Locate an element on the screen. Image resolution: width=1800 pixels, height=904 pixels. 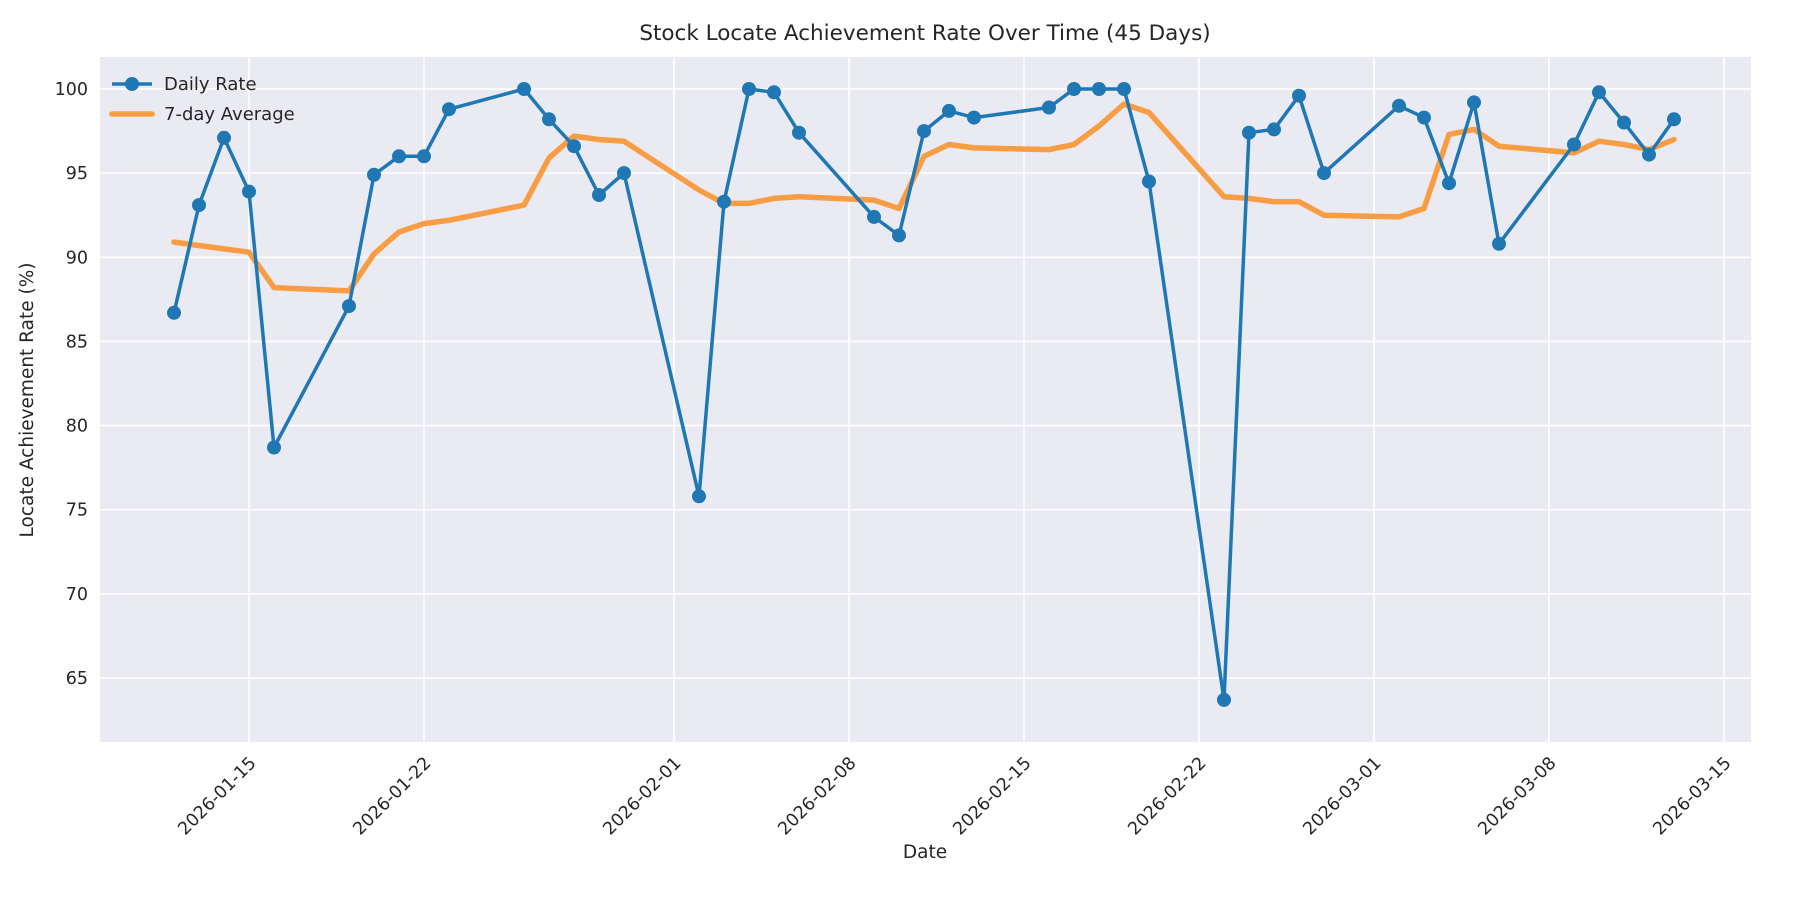
y-tick-label: 70 is located at coordinates (77, 595).